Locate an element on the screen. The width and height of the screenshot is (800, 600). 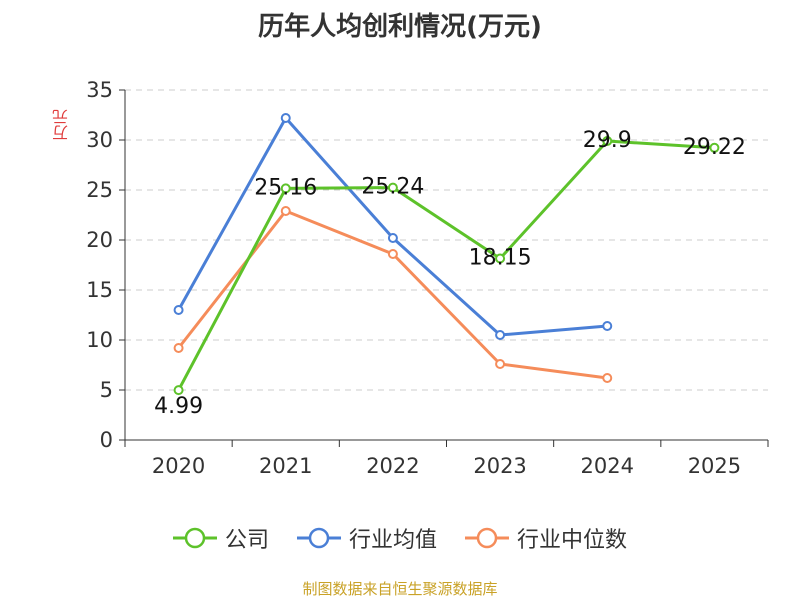
legend-label: 公司 is located at coordinates (246, 540).